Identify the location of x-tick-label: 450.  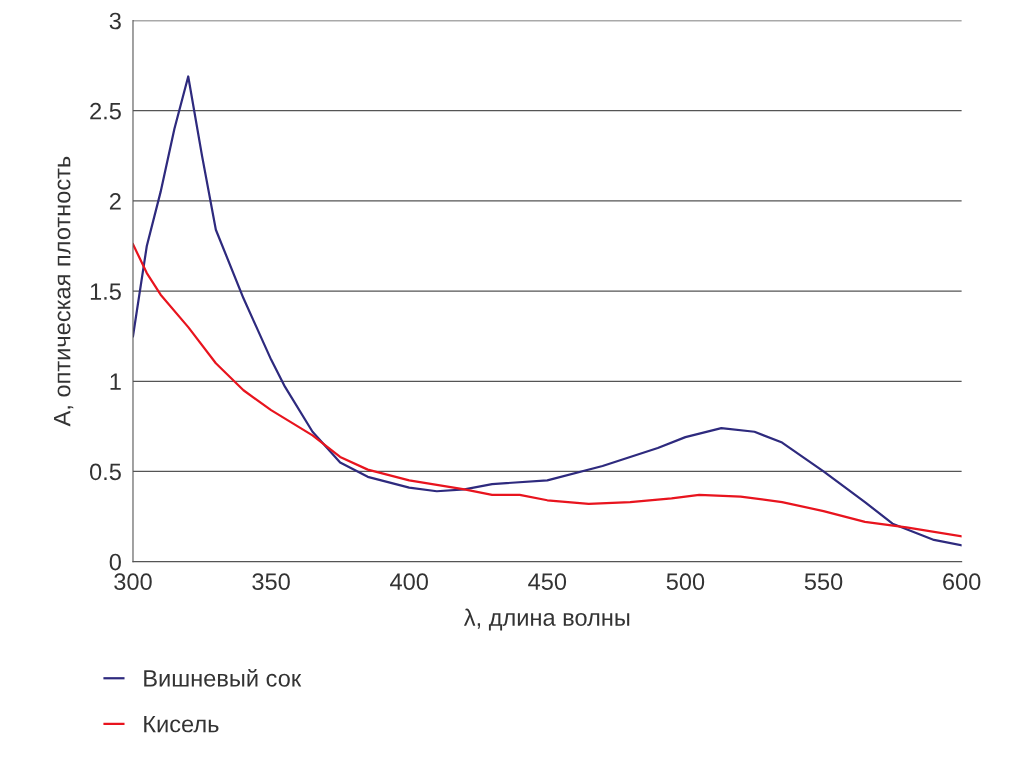
(547, 582).